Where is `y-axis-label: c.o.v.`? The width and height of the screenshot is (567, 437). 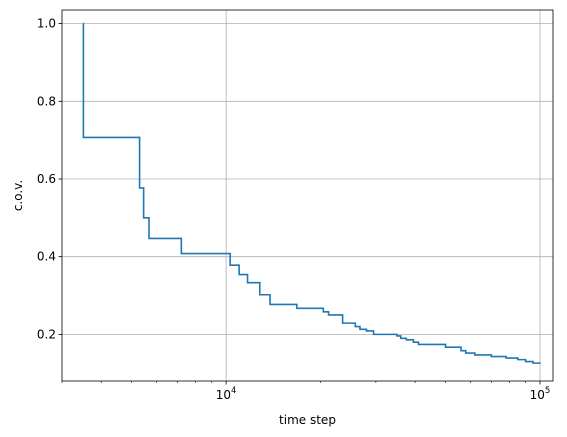 y-axis-label: c.o.v. is located at coordinates (18, 195).